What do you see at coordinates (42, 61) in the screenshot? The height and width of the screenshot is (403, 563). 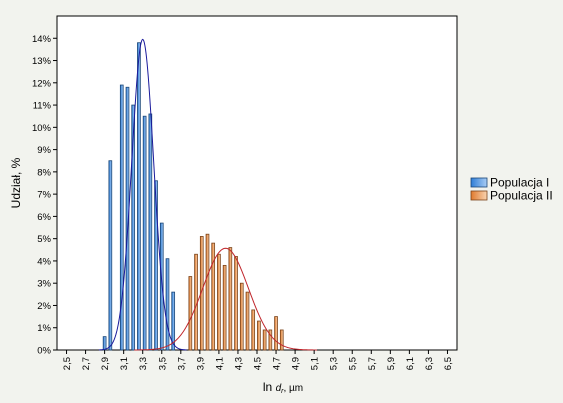 I see `y-tick-label: 13%` at bounding box center [42, 61].